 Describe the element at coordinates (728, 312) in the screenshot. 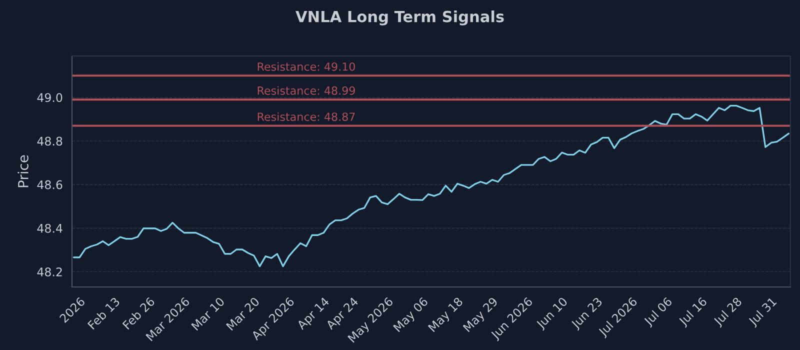

I see `x-tick-label: Jul 28` at that location.